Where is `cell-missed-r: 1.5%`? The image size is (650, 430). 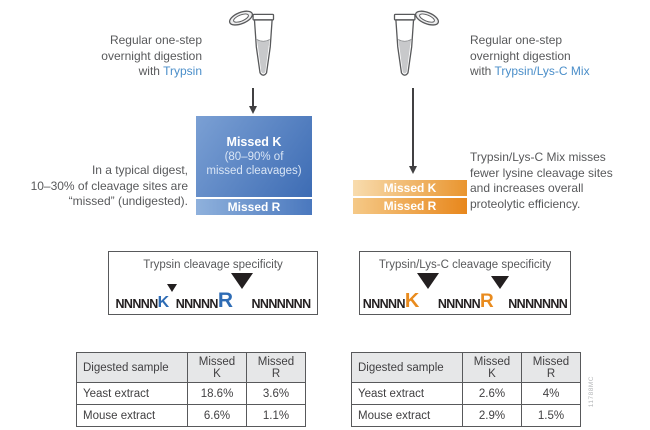 cell-missed-r: 1.5% is located at coordinates (551, 415).